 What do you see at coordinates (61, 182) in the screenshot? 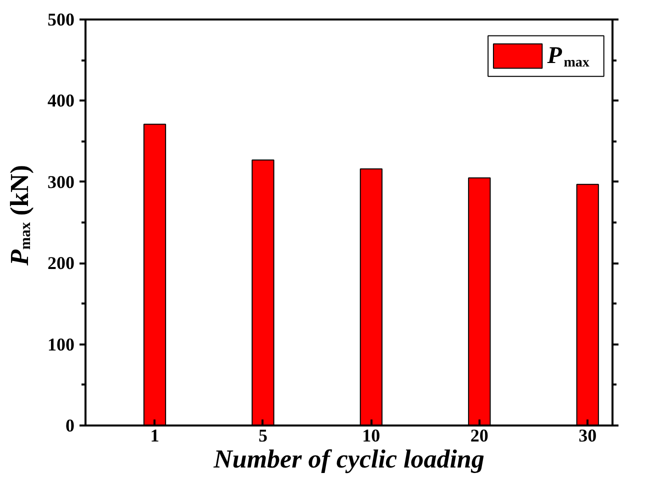
I see `y-tick-label: 300` at bounding box center [61, 182].